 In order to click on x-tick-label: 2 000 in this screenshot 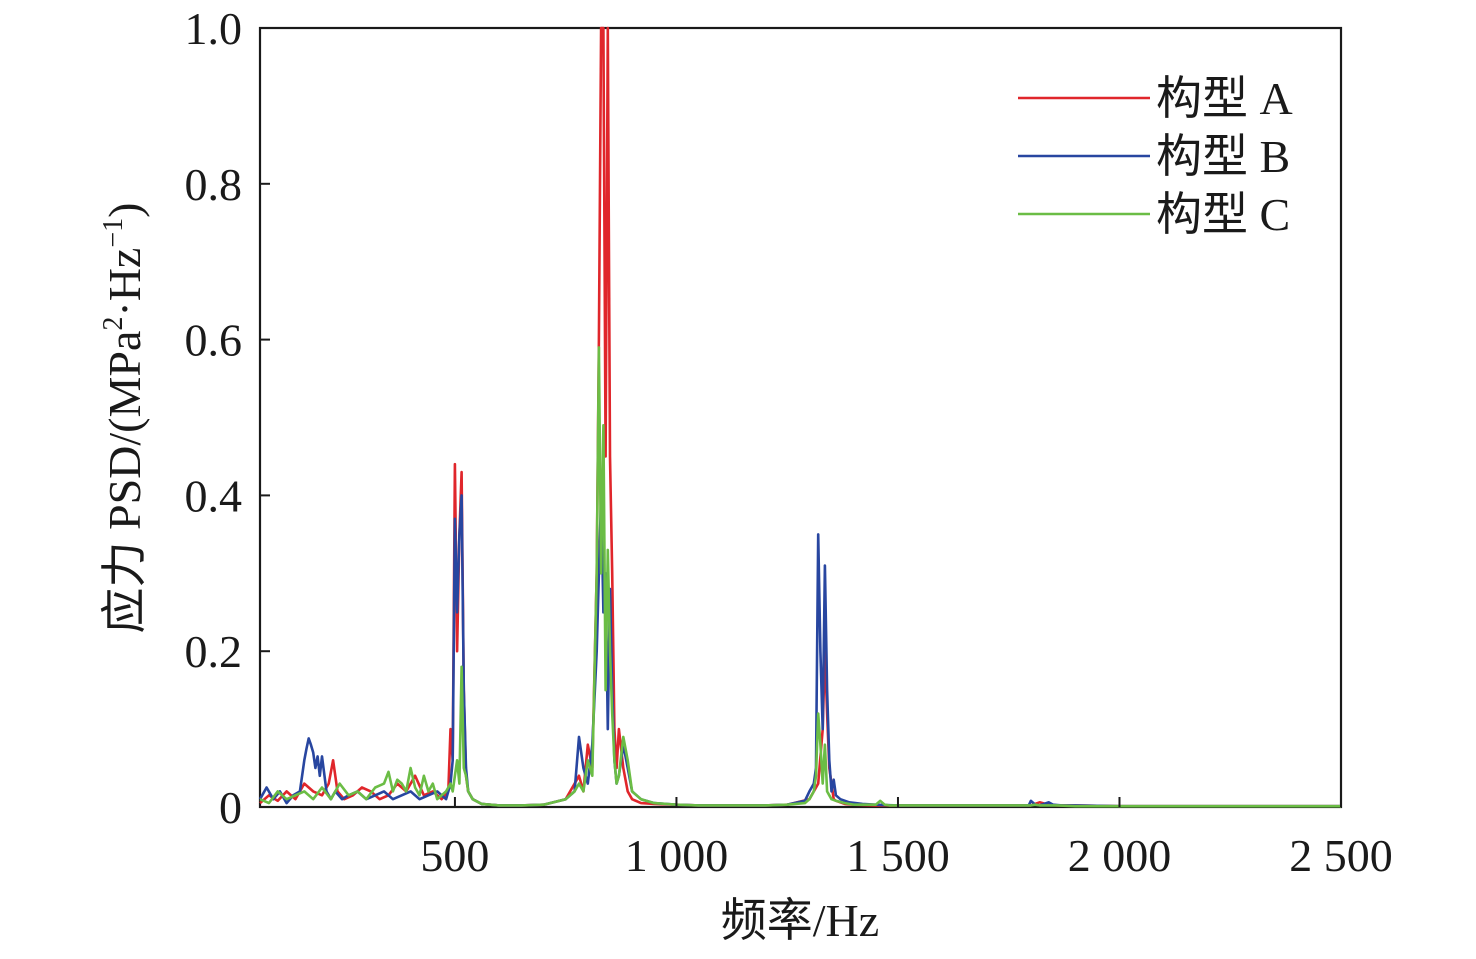, I will do `click(1120, 855)`.